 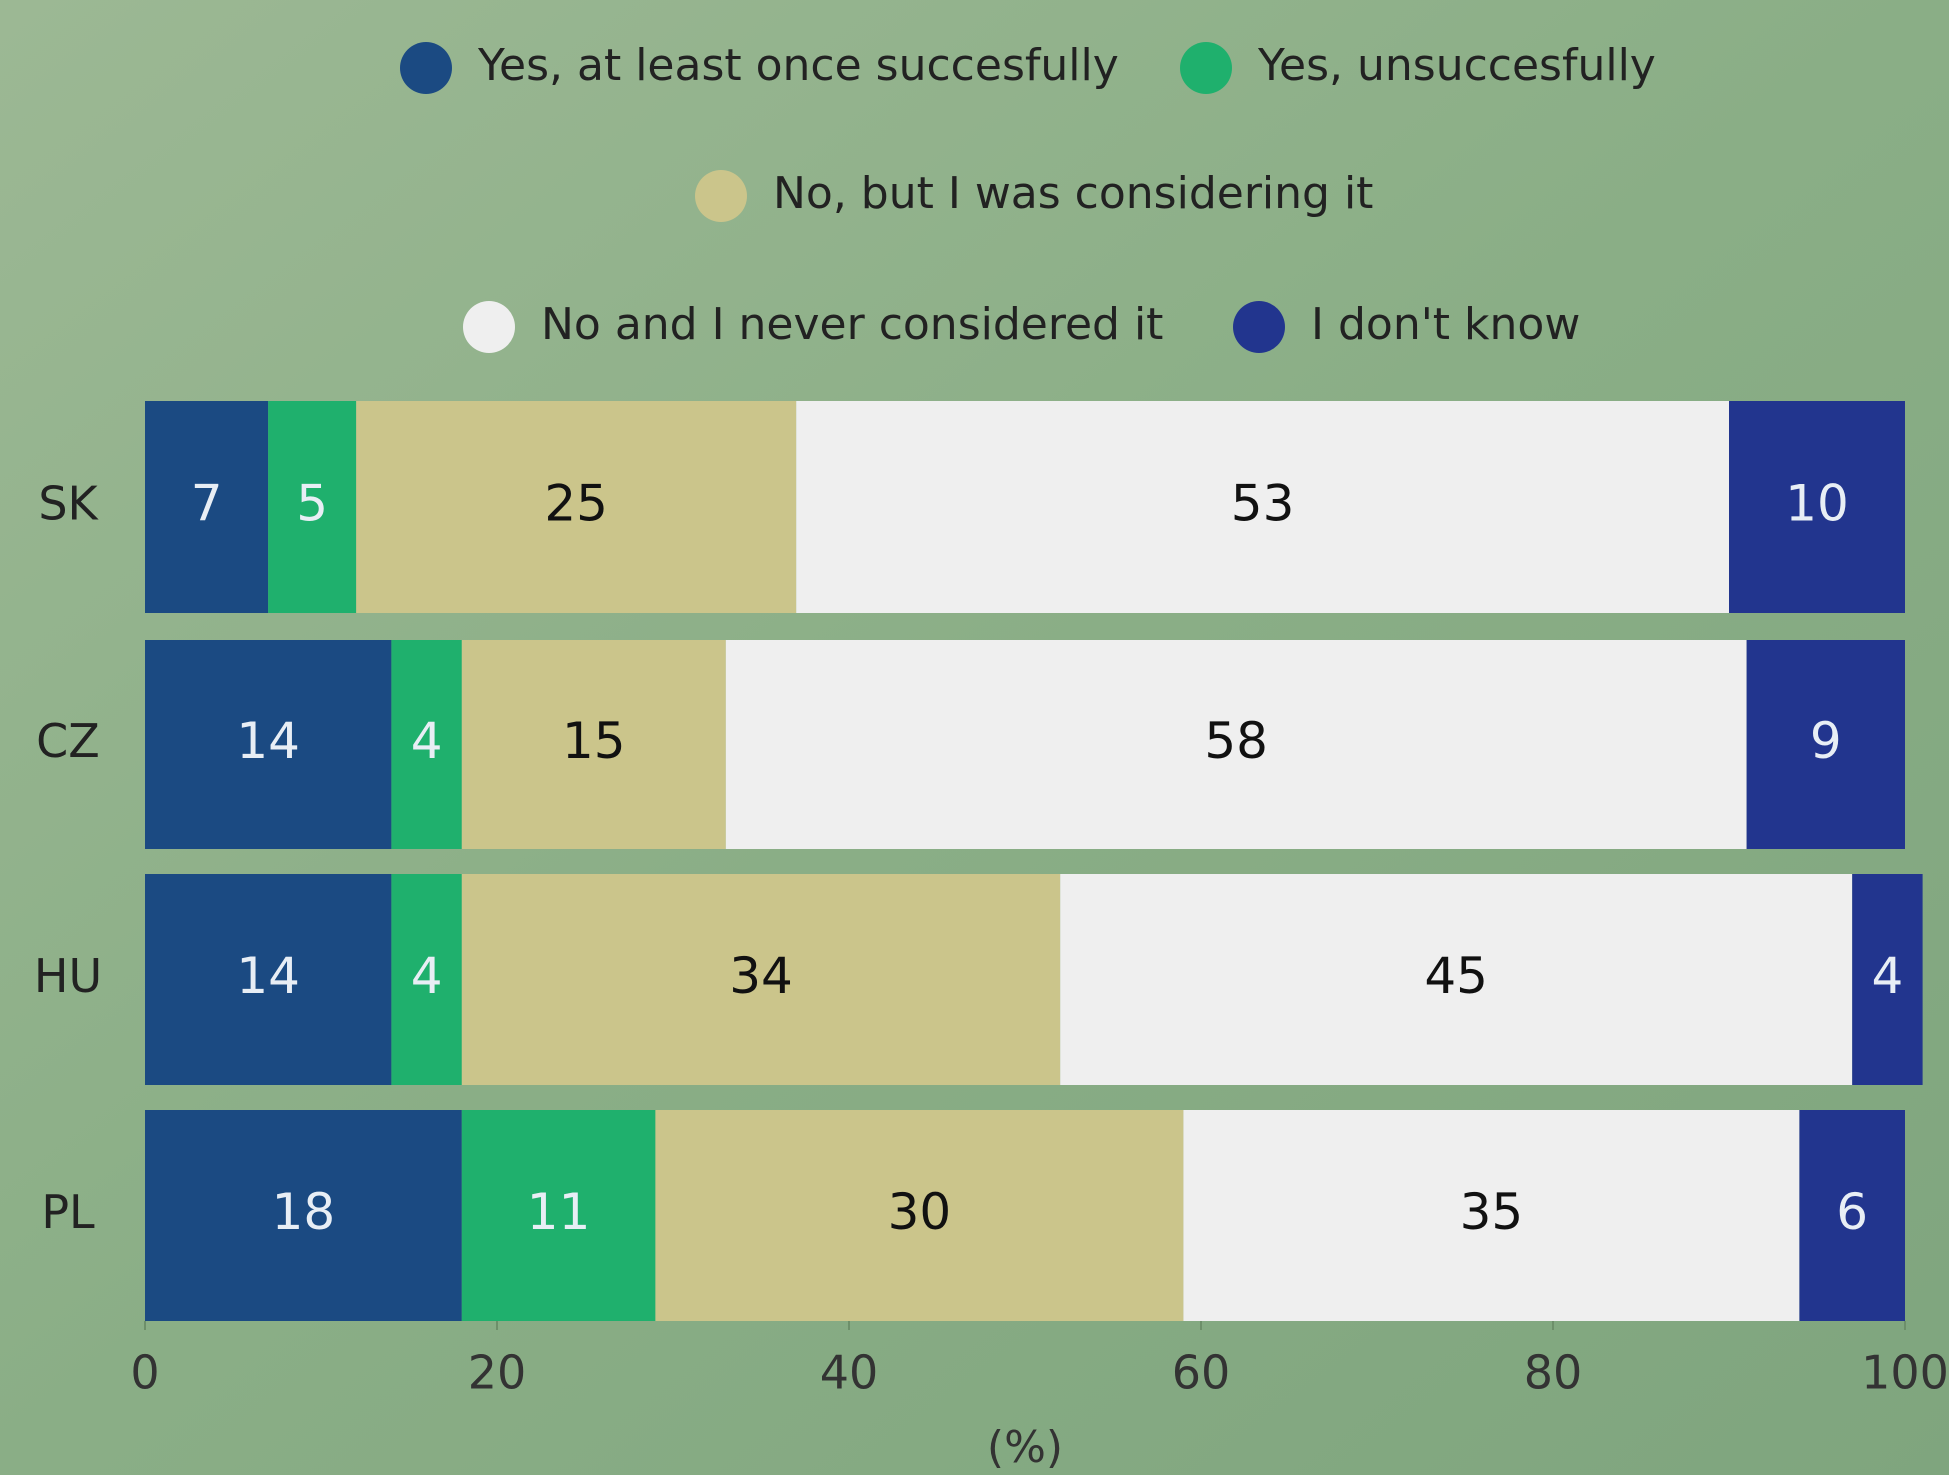 I want to click on value-label: 35, so click(x=1492, y=1212).